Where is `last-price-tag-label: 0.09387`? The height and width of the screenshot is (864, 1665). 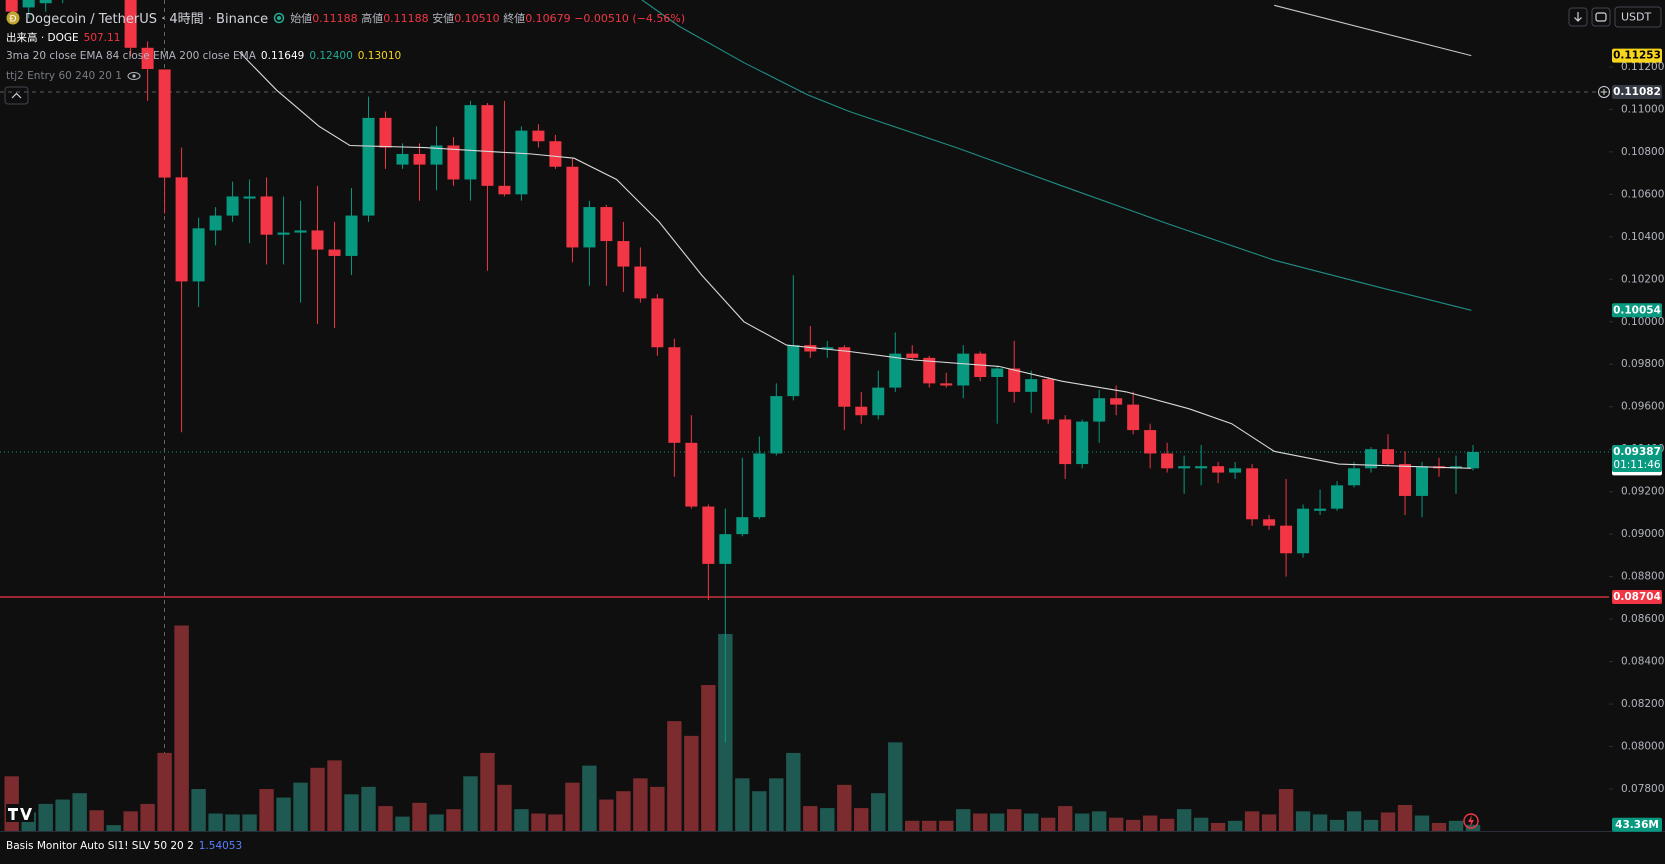
last-price-tag-label: 0.09387 is located at coordinates (1637, 452).